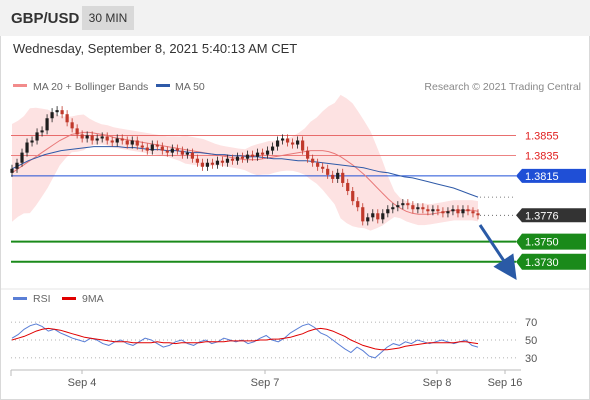  What do you see at coordinates (82, 383) in the screenshot?
I see `x-axis-tick-label: Sep 4` at bounding box center [82, 383].